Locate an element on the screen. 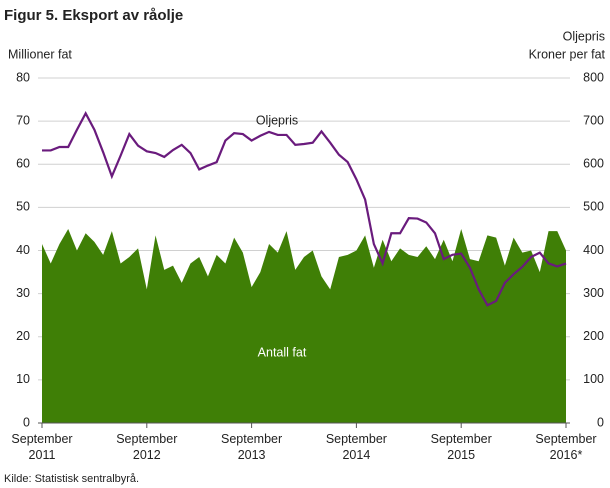 This screenshot has height=488, width=610. y-tick-label: 40 is located at coordinates (23, 250).